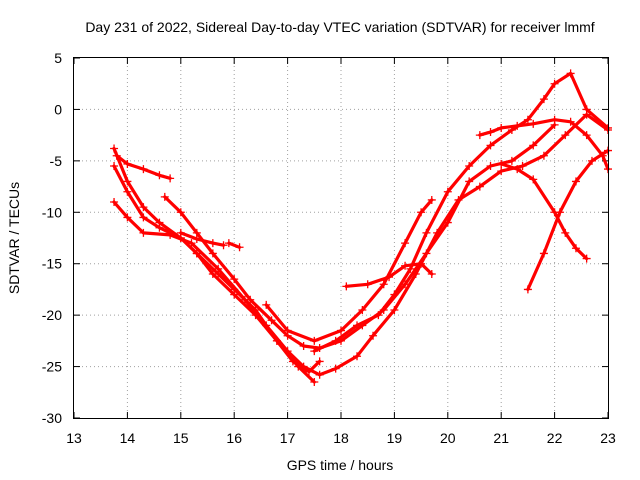  Describe the element at coordinates (56, 161) in the screenshot. I see `y-tick-label: -5` at that location.